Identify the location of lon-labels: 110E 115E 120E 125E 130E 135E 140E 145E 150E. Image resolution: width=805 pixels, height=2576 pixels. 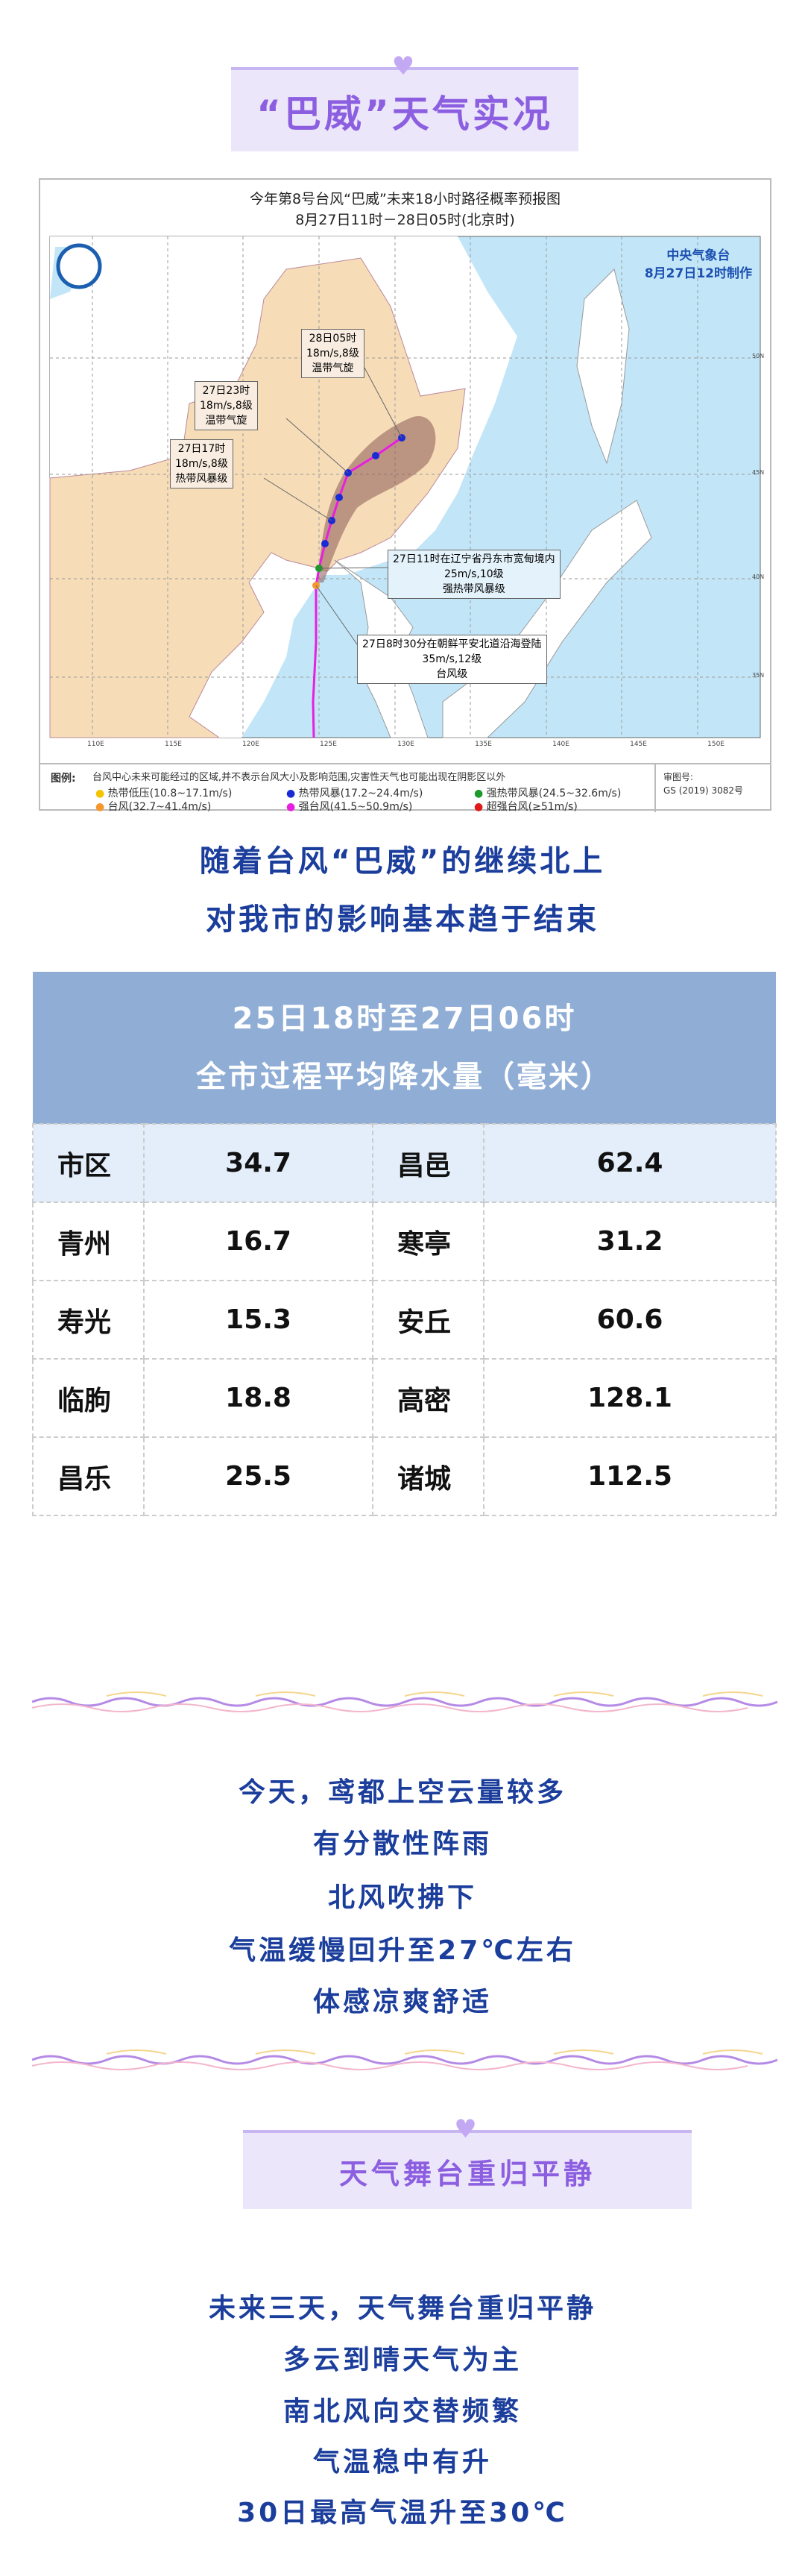
(406, 745).